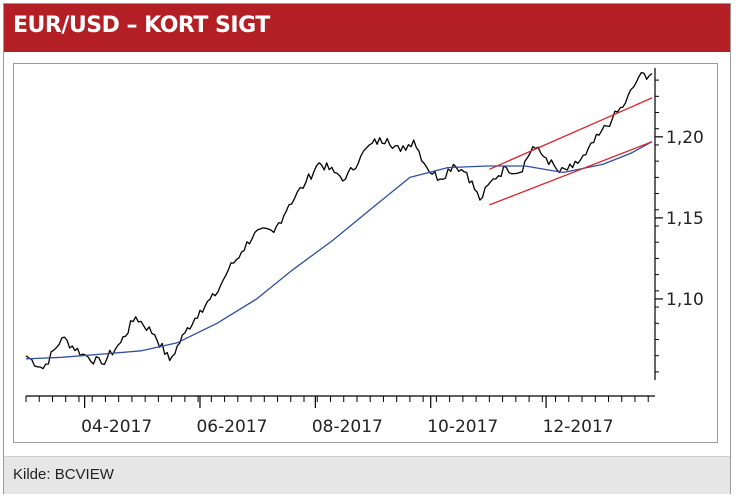 The height and width of the screenshot is (501, 738). What do you see at coordinates (462, 427) in the screenshot?
I see `x-tick-label: 10-2017` at bounding box center [462, 427].